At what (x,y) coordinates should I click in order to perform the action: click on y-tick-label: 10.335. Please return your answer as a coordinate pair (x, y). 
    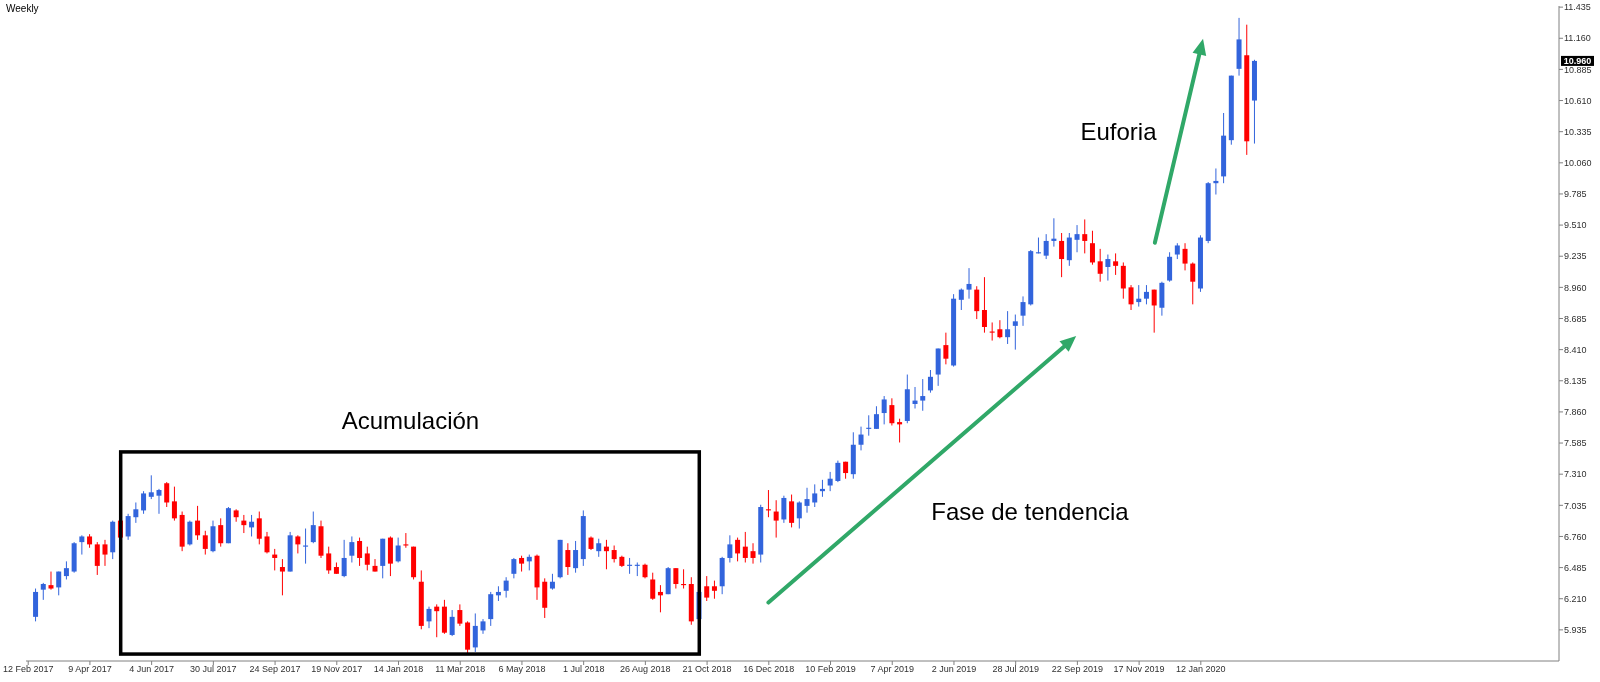
    Looking at the image, I should click on (1578, 131).